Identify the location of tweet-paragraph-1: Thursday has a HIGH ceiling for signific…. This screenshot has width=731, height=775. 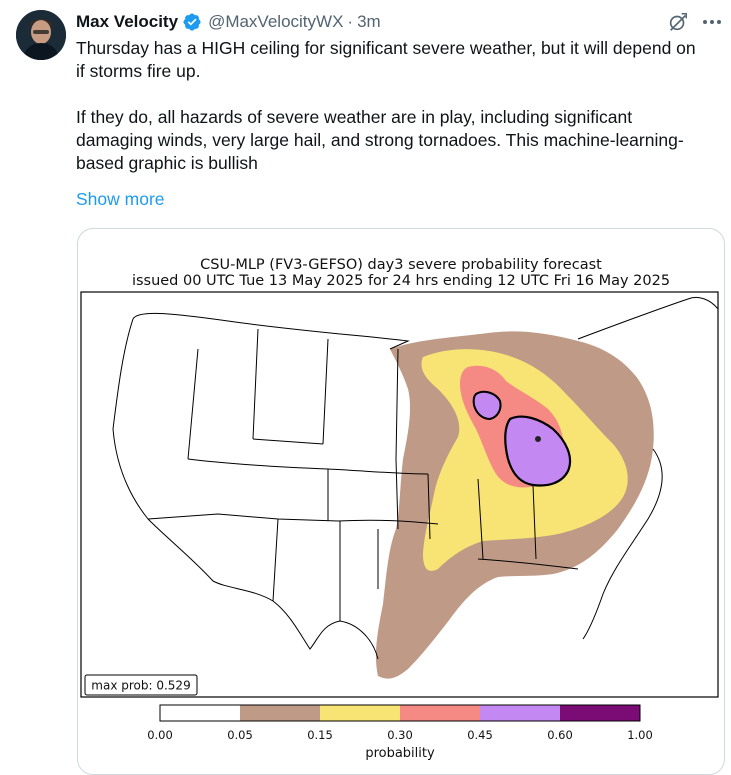
(386, 59).